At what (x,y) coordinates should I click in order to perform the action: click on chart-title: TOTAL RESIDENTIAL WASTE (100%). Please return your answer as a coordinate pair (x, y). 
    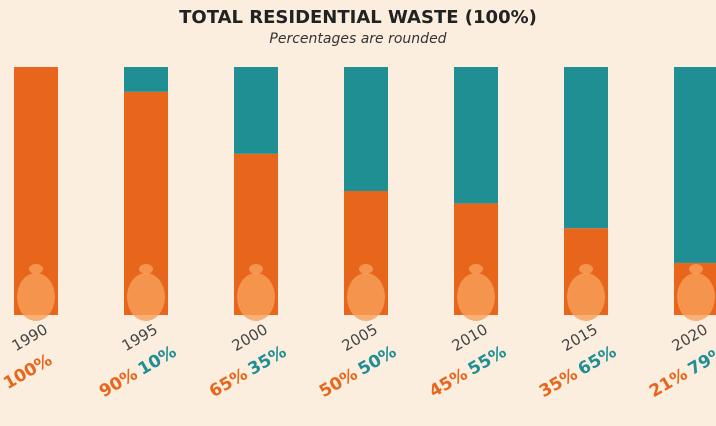
    Looking at the image, I should click on (358, 17).